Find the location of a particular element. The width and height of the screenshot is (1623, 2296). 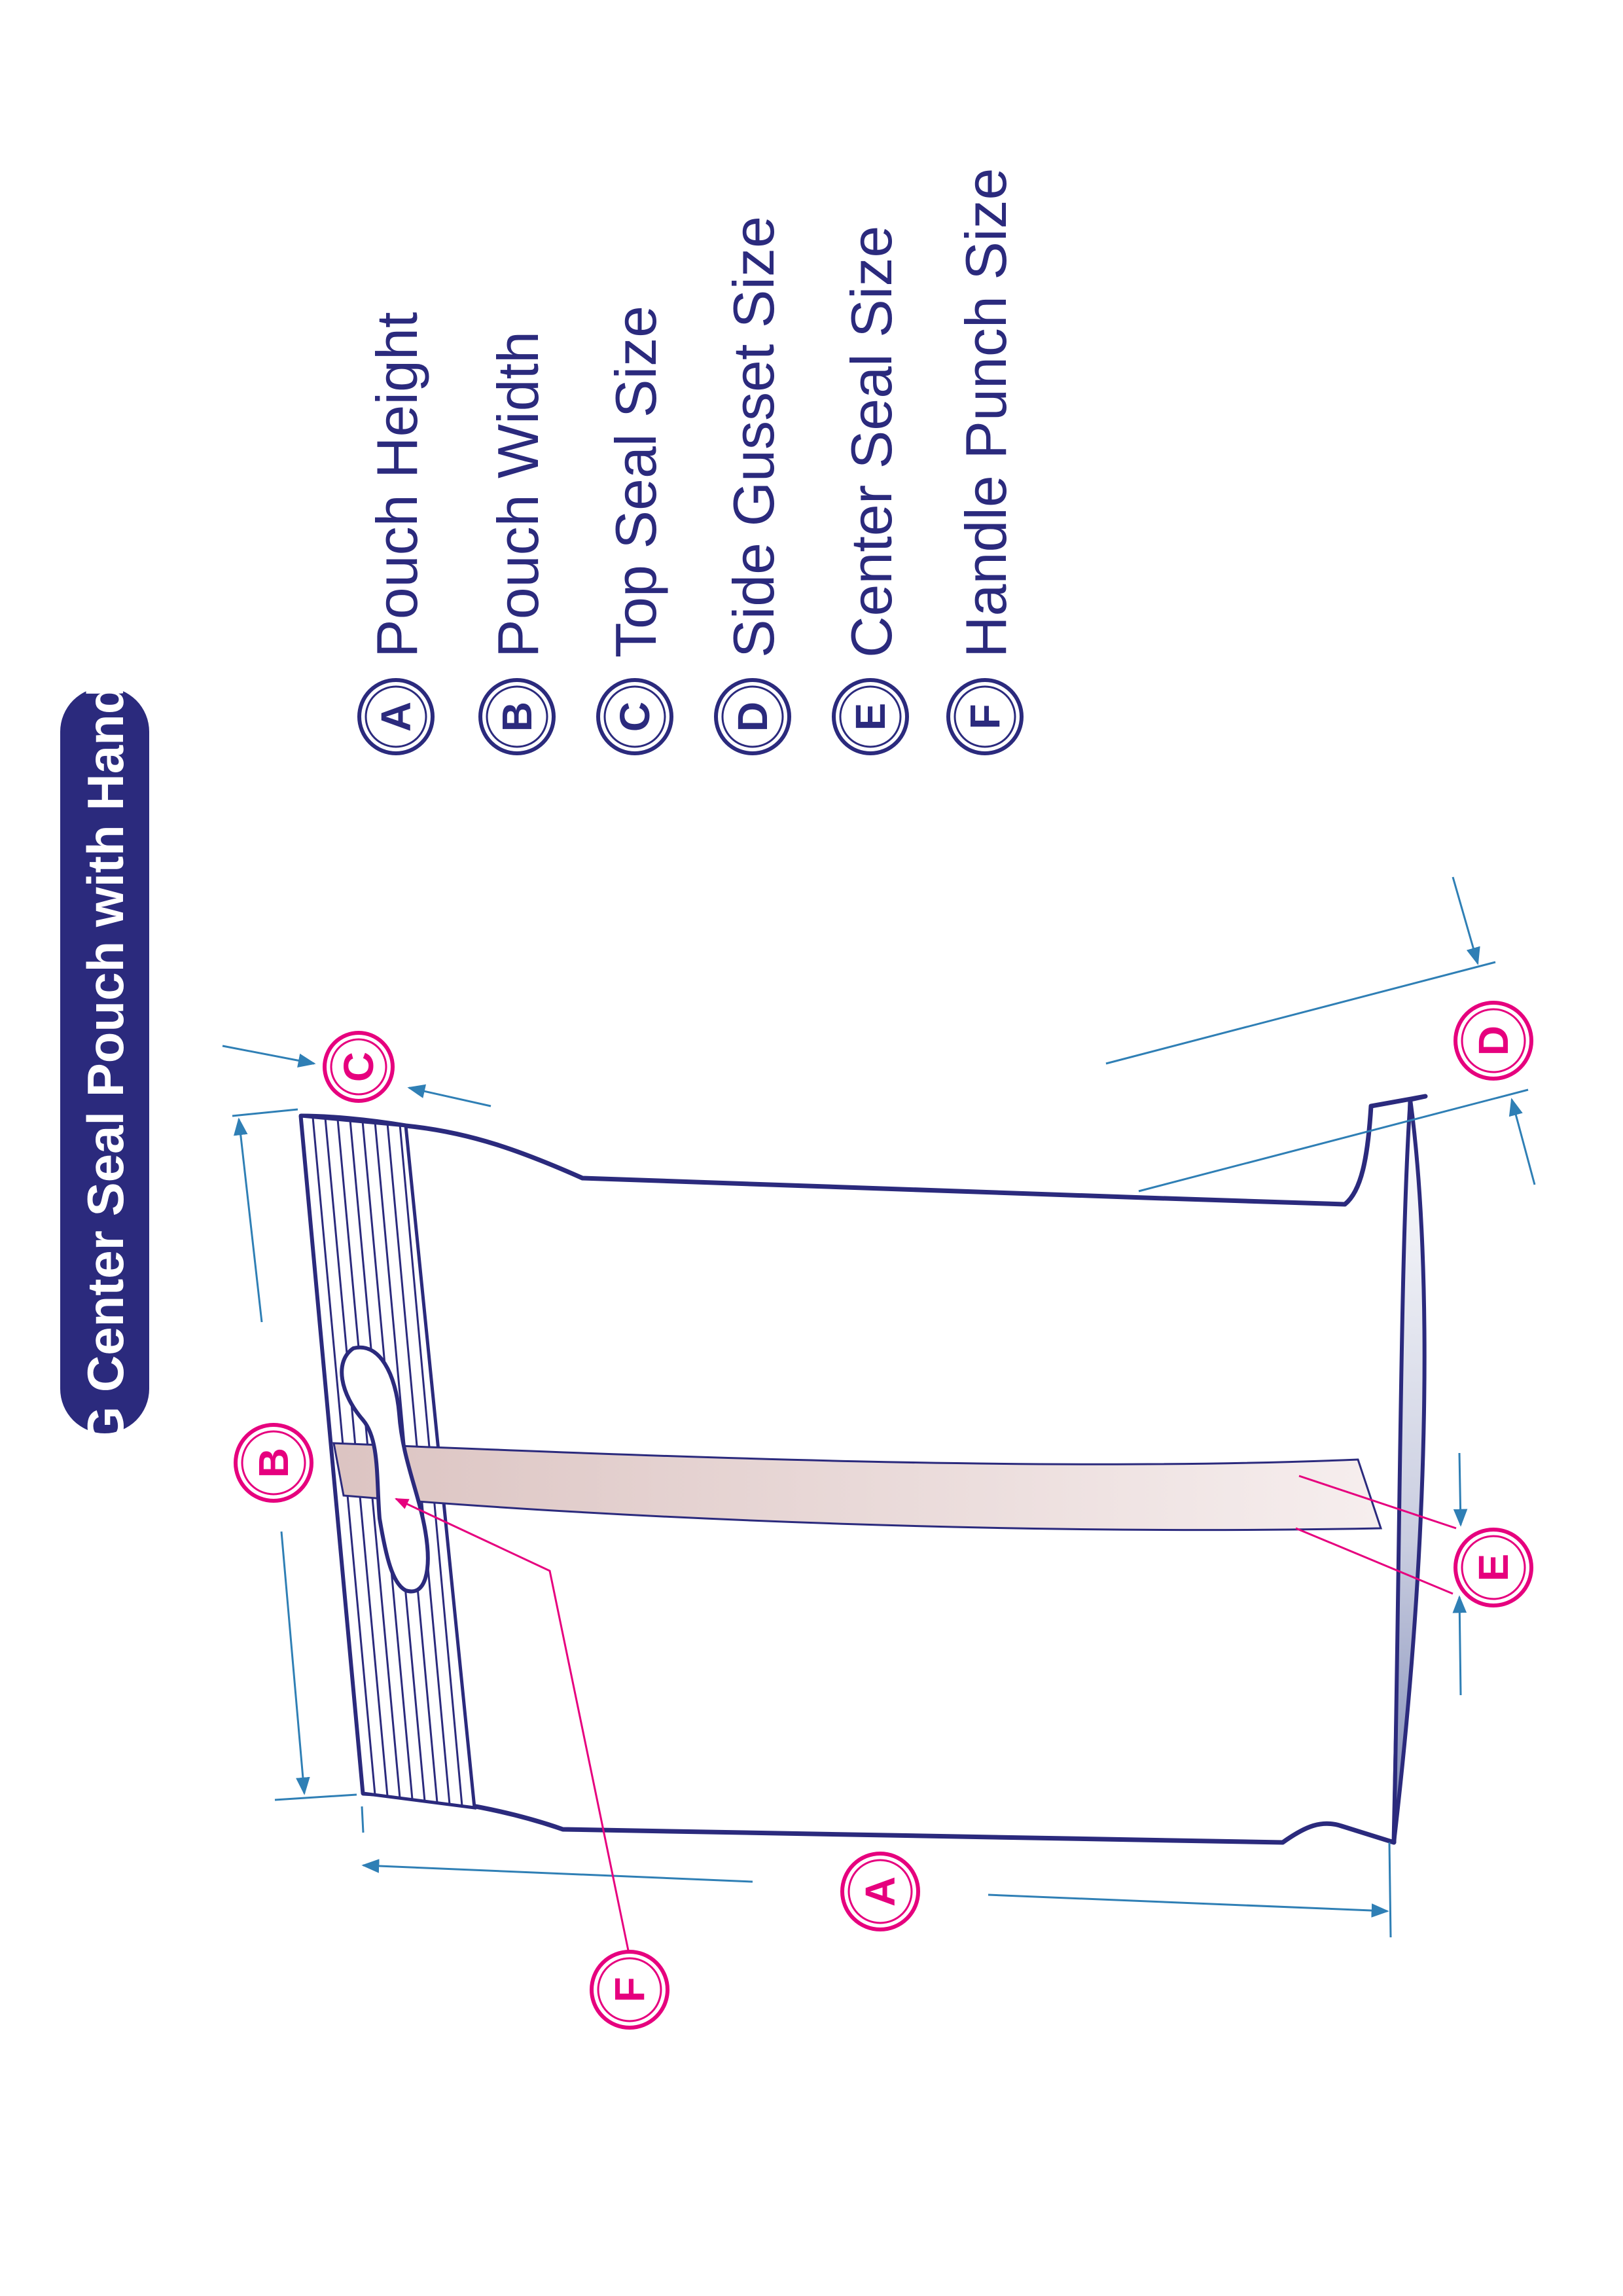

legend-letter: A is located at coordinates (395, 717).